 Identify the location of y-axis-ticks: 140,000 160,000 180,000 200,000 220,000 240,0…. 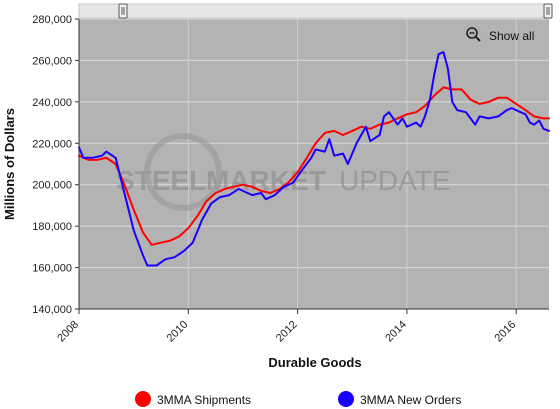
(55, 165).